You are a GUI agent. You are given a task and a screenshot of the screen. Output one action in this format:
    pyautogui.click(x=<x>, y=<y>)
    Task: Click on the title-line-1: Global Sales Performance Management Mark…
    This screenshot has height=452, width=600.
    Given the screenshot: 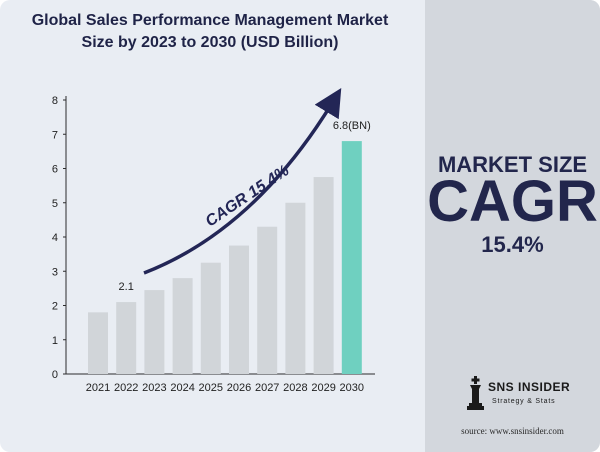 What is the action you would take?
    pyautogui.click(x=210, y=20)
    